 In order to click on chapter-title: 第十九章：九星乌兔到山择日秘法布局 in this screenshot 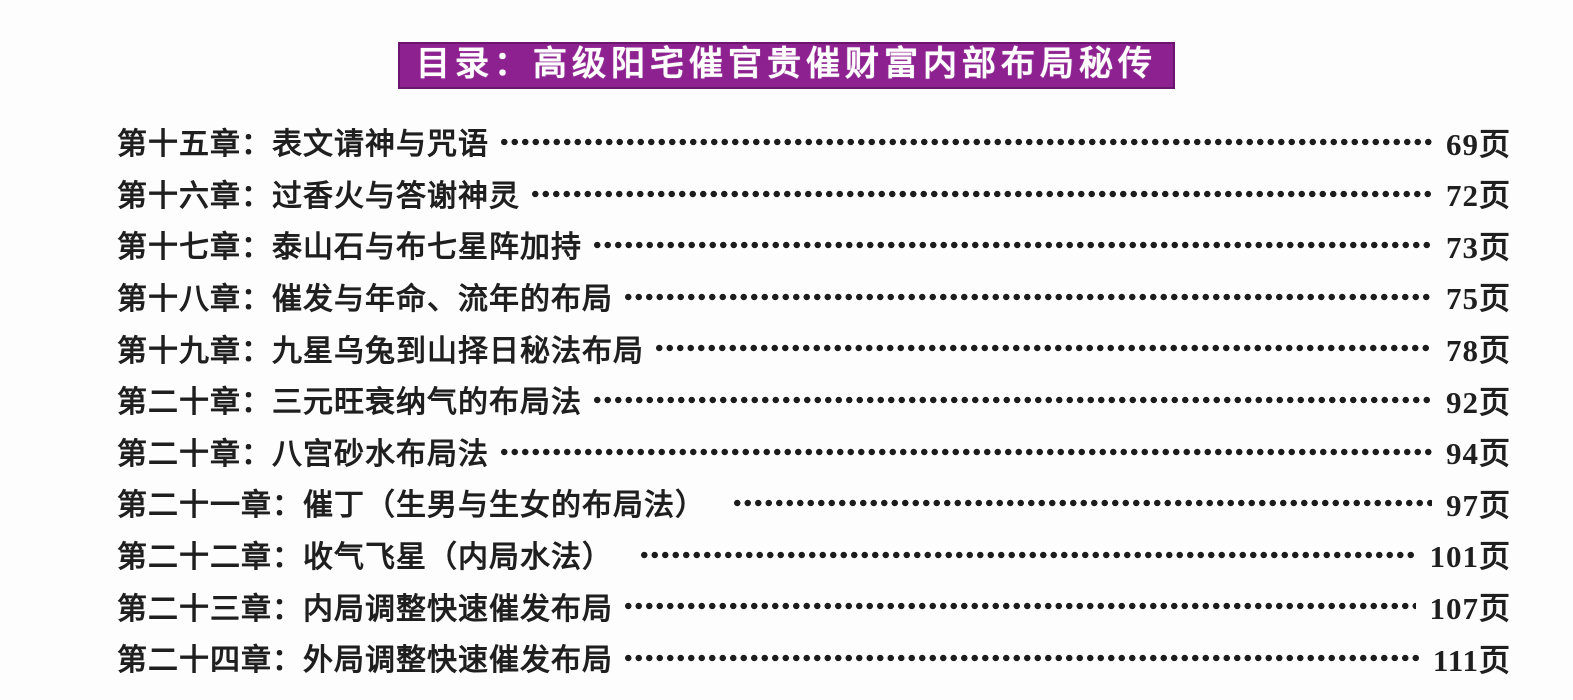, I will do `click(380, 351)`.